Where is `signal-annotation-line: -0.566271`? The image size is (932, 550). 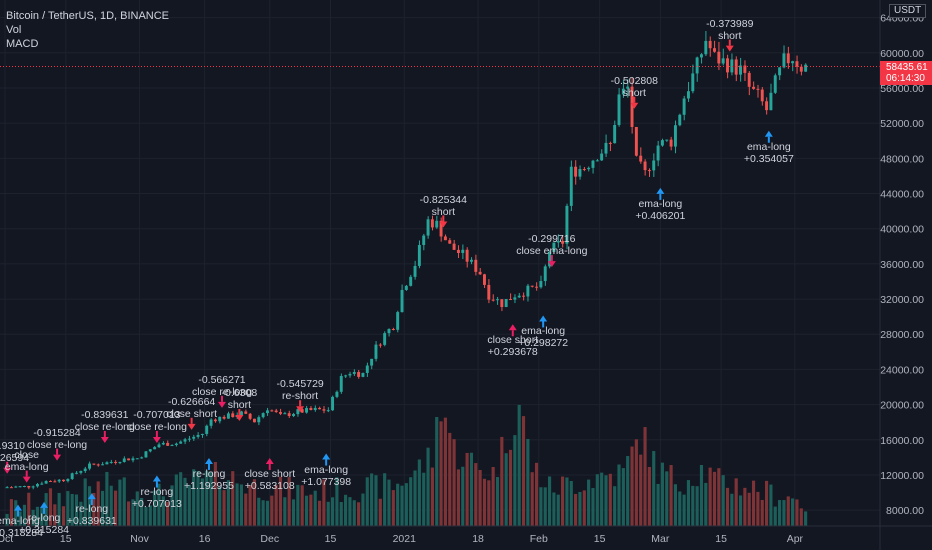
signal-annotation-line: -0.566271 is located at coordinates (222, 379).